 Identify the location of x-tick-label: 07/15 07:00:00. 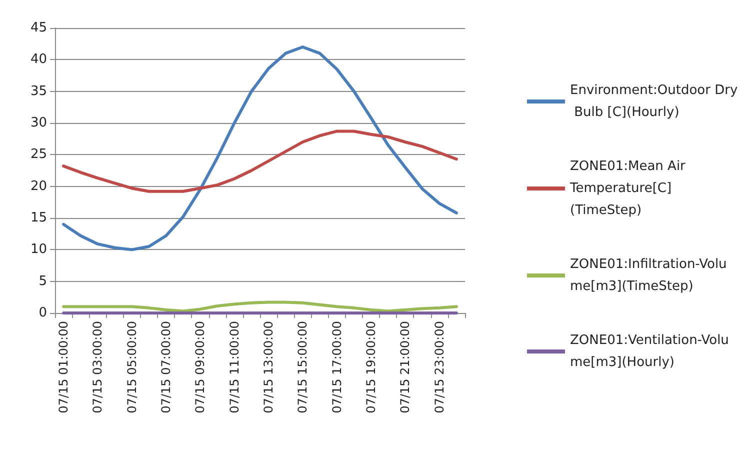
(166, 367).